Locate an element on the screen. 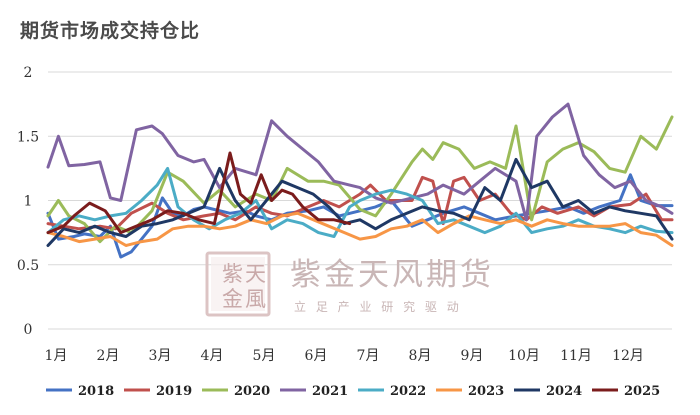 This screenshot has height=415, width=700. series-line-2023 is located at coordinates (360, 229).